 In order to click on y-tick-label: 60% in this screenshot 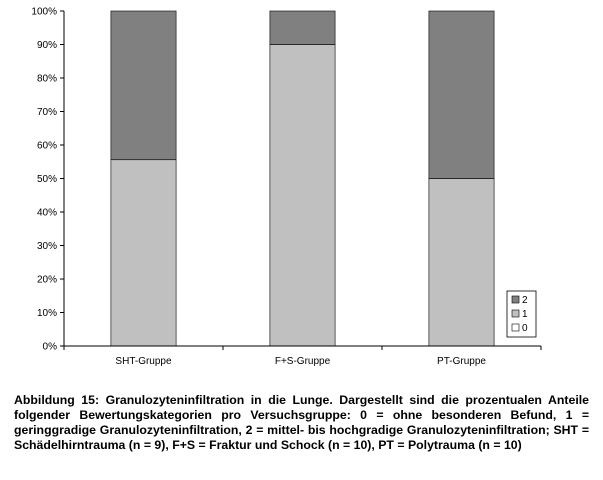, I will do `click(47, 146)`.